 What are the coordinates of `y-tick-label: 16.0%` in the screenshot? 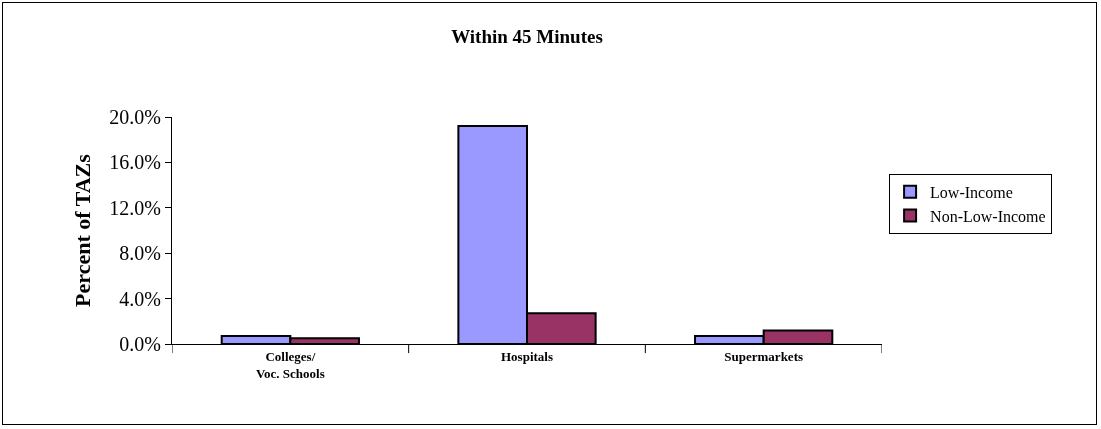 It's located at (135, 162).